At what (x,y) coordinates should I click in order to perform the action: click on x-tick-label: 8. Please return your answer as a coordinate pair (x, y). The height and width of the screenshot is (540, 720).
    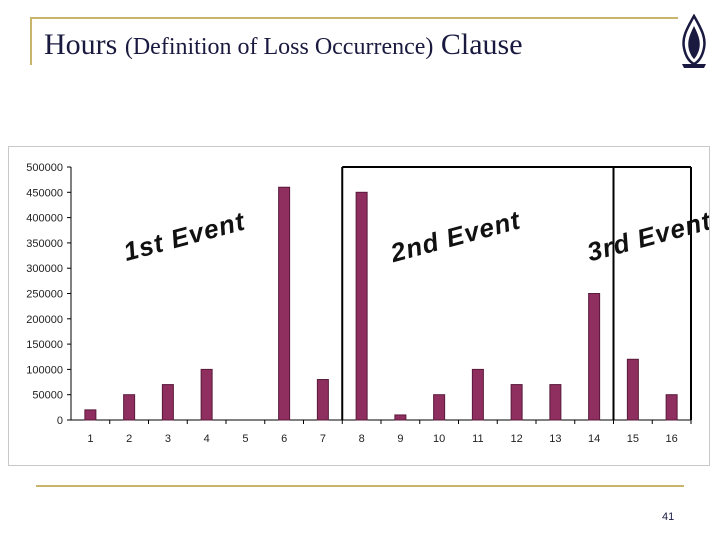
    Looking at the image, I should click on (362, 439).